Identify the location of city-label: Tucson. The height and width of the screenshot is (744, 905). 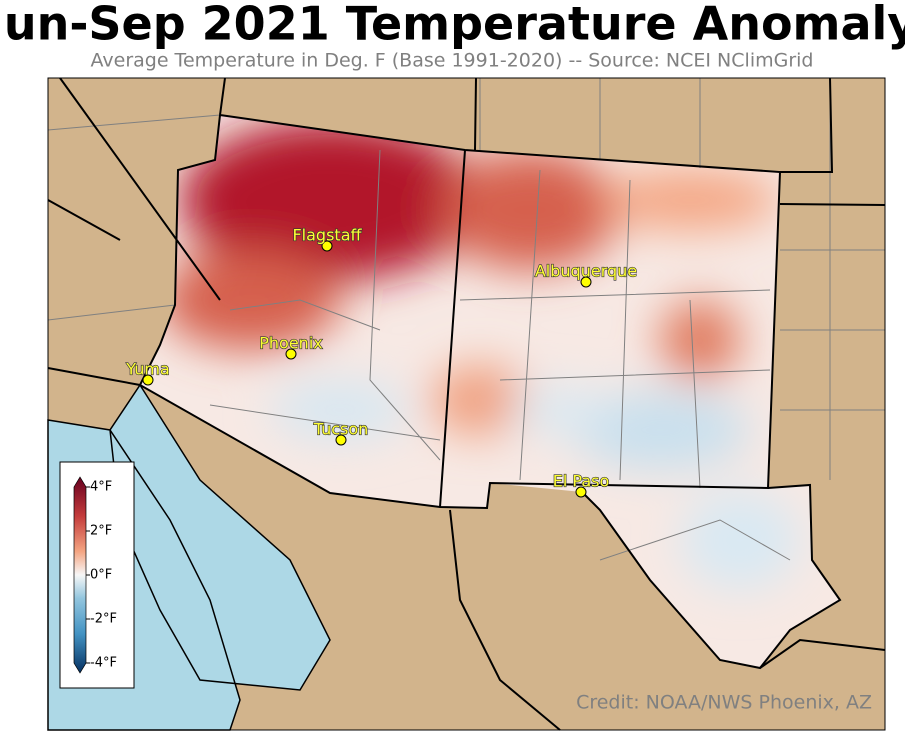
(341, 429).